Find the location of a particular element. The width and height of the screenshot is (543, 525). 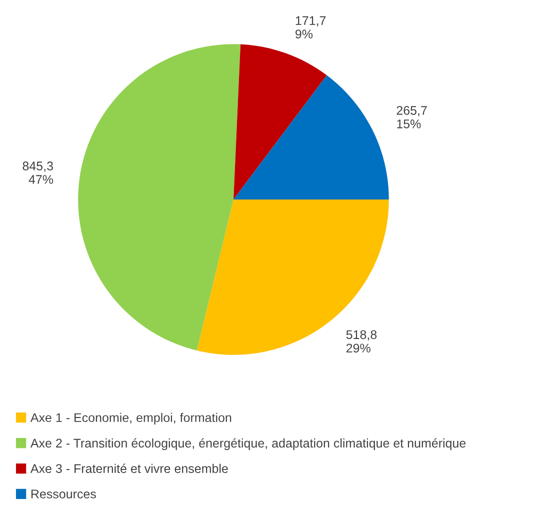

data-label: 265,7 15% is located at coordinates (411, 117).